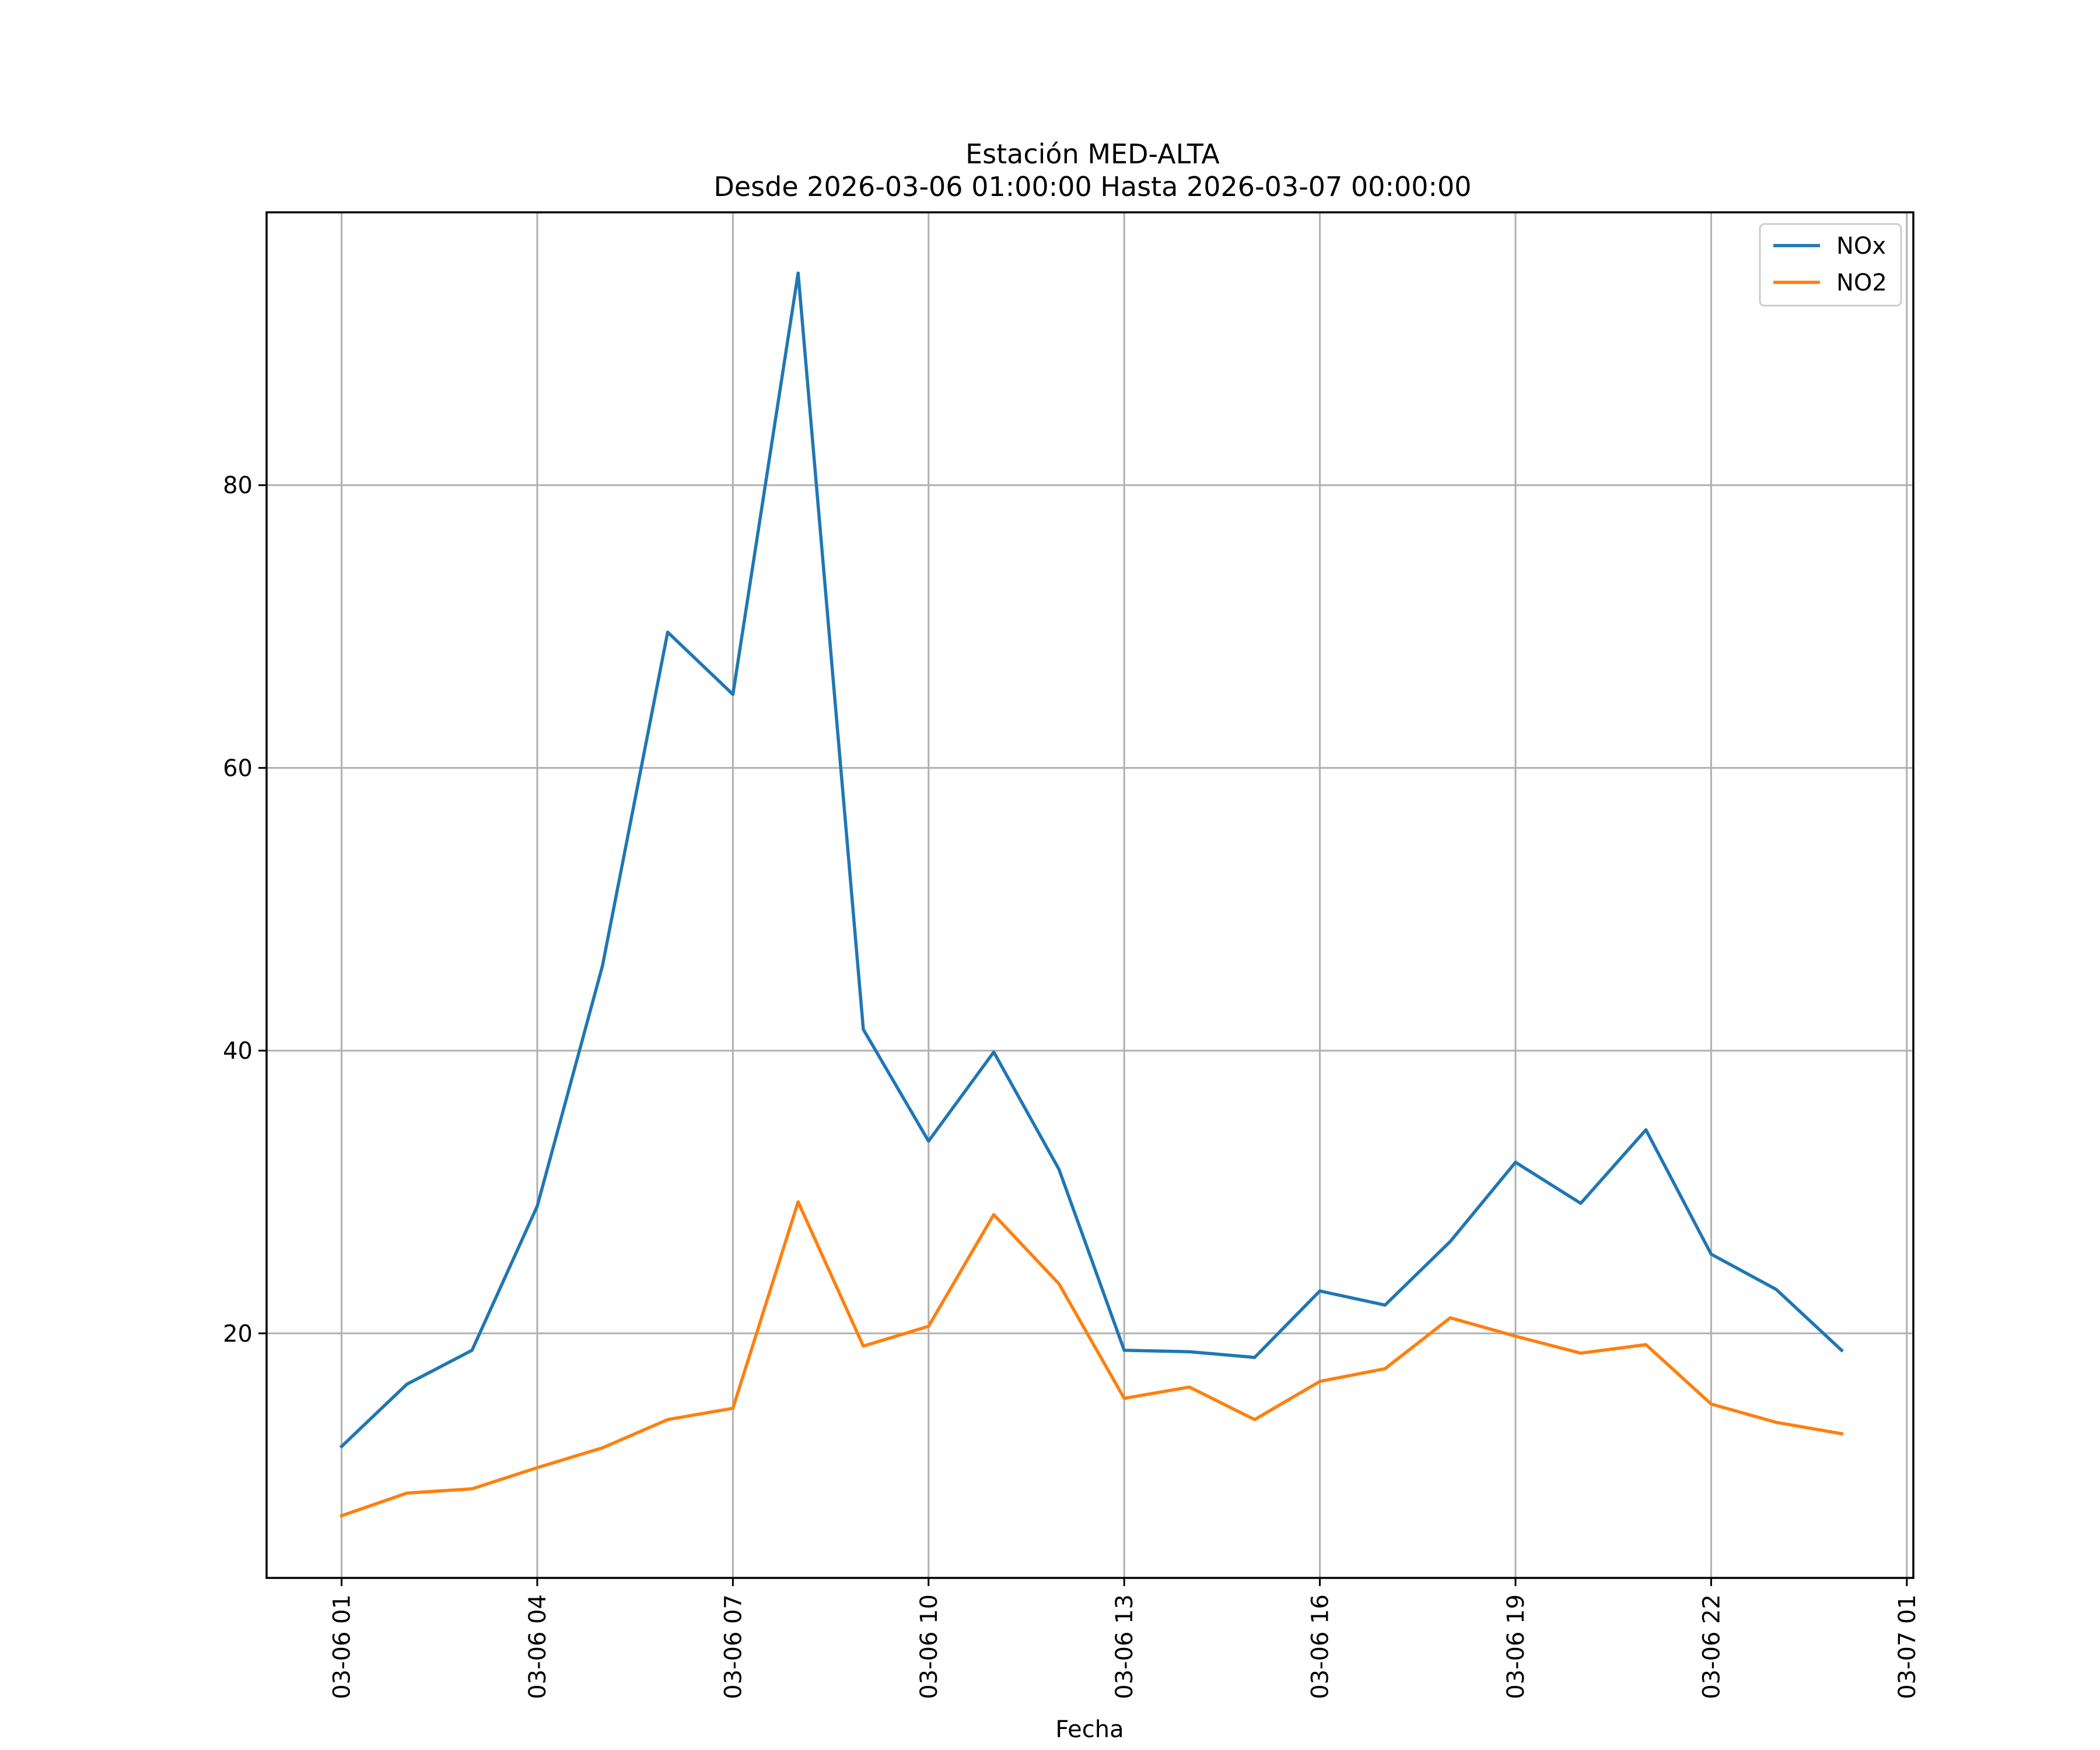  I want to click on y-tick-label: 40, so click(238, 1051).